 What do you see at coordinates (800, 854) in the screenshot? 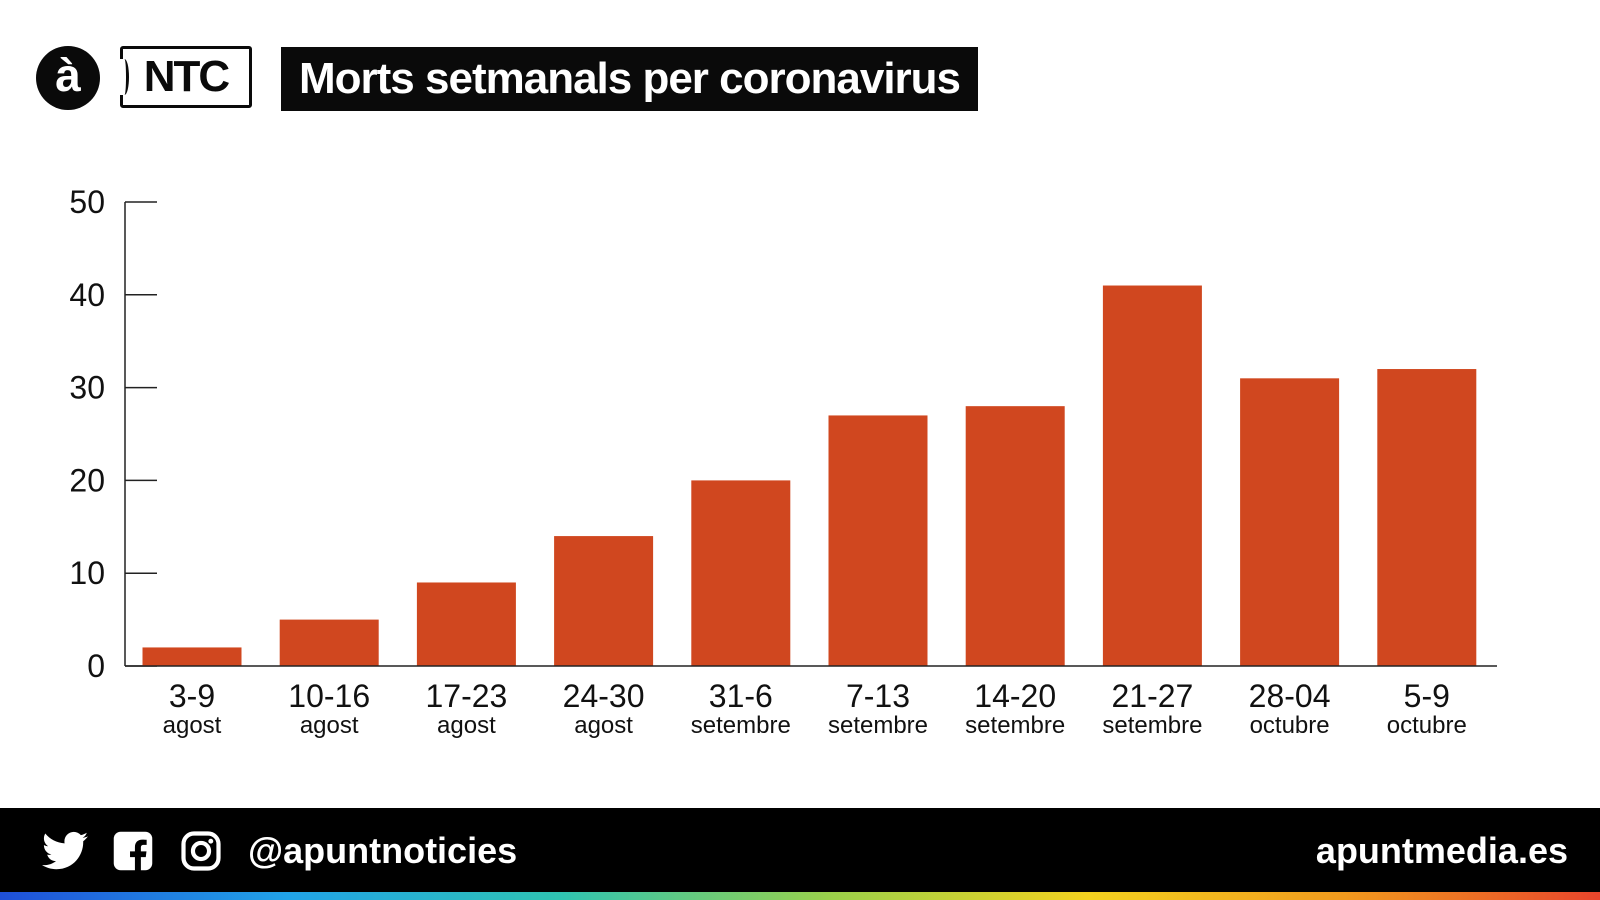
I see `footer: @apuntnoticies apuntmedia.es` at bounding box center [800, 854].